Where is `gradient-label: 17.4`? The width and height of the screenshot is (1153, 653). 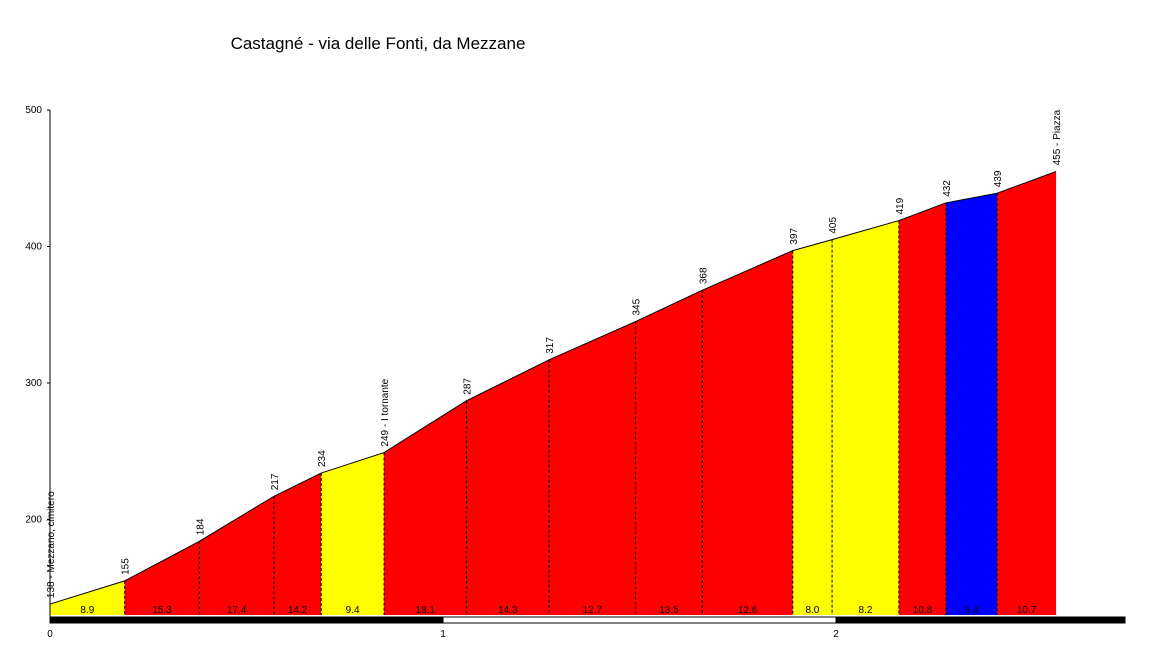 gradient-label: 17.4 is located at coordinates (237, 610).